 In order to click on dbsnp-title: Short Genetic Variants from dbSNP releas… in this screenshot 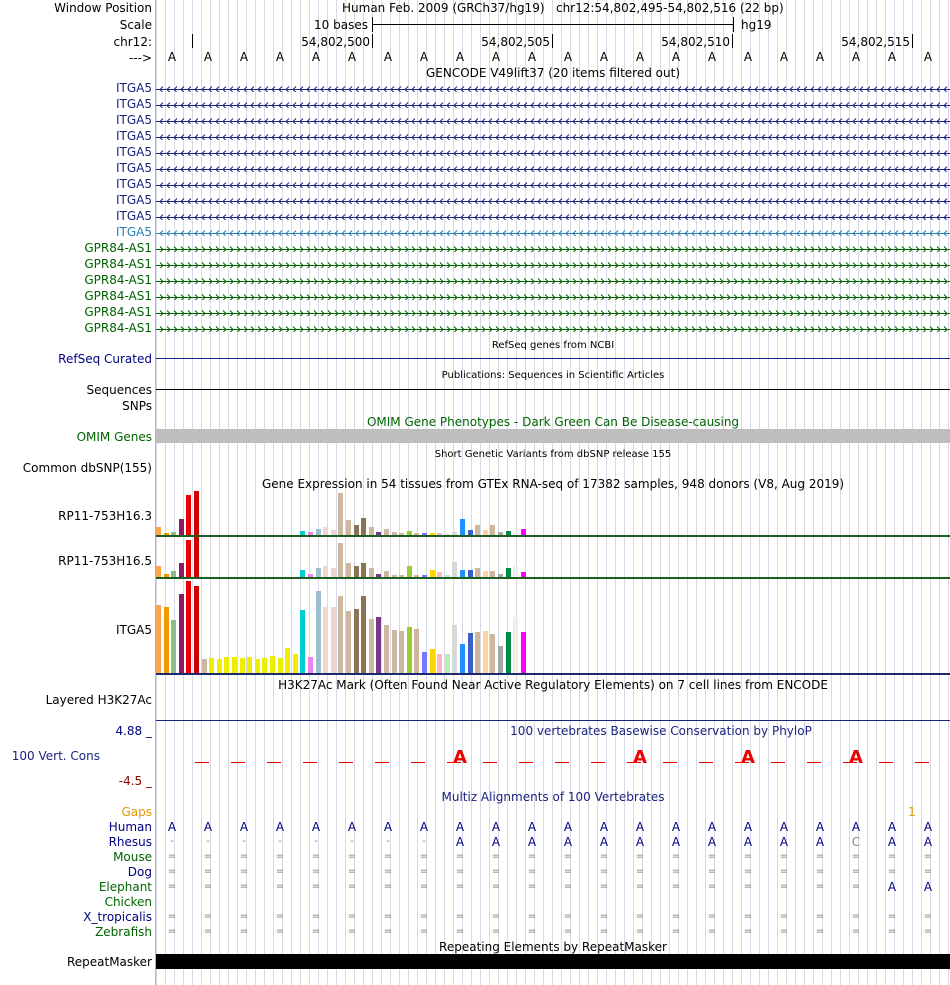, I will do `click(553, 454)`.